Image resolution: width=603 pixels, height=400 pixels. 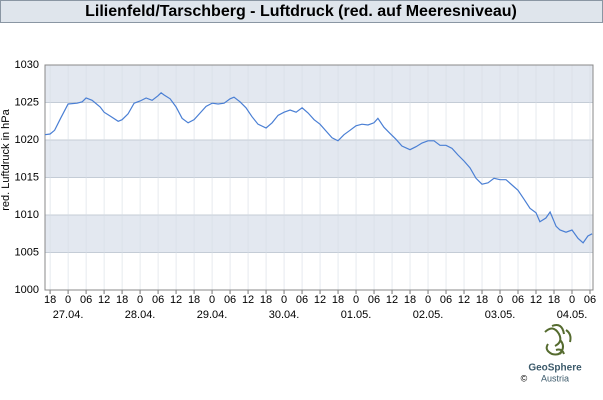 What do you see at coordinates (551, 353) in the screenshot?
I see `logo: GeoSphere Austria ©` at bounding box center [551, 353].